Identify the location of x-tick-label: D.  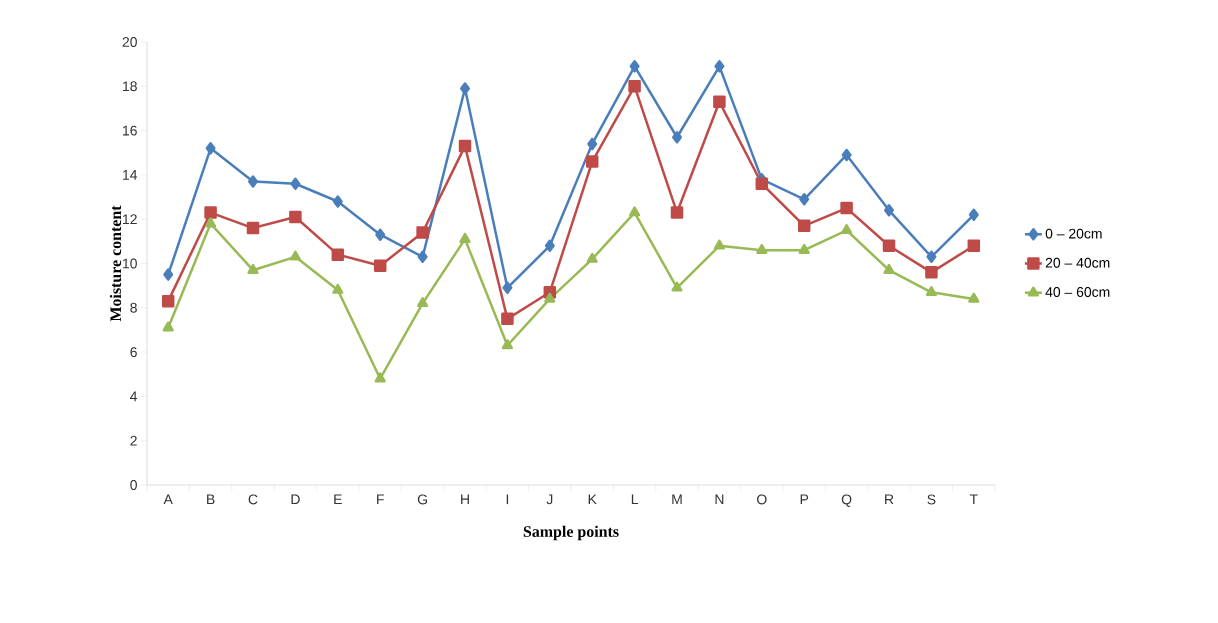
(295, 499).